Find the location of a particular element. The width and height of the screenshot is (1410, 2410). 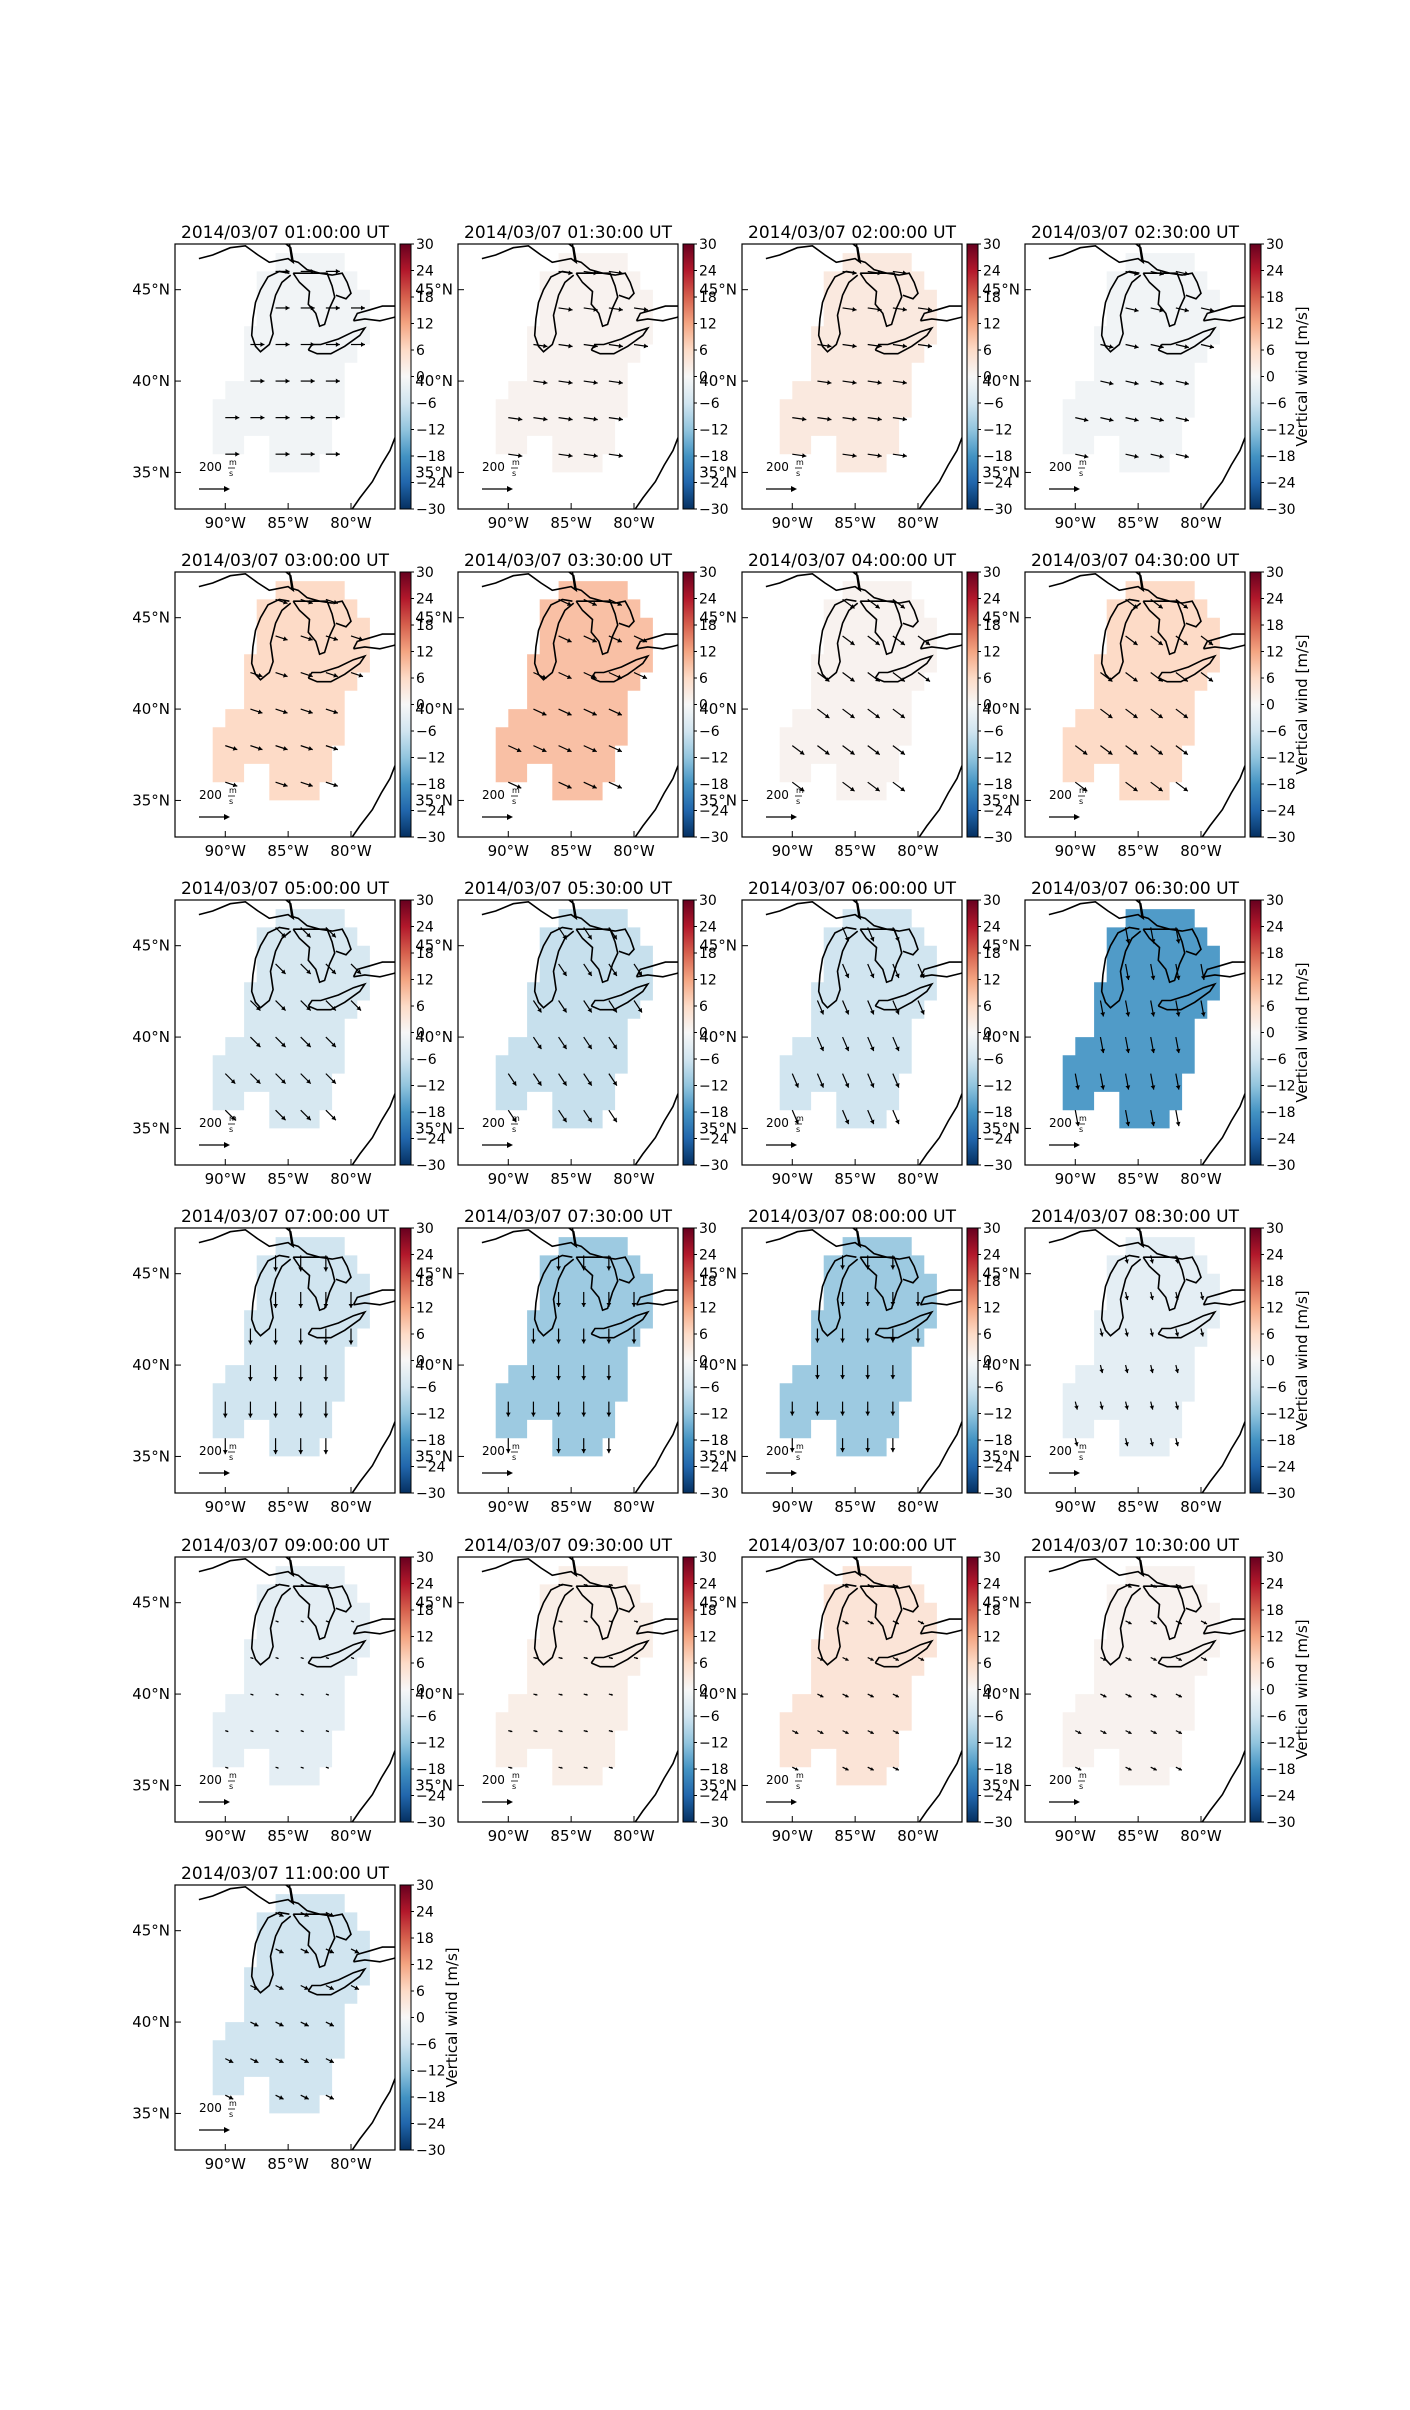

colorbar-tick-label: 12 is located at coordinates (708, 325).